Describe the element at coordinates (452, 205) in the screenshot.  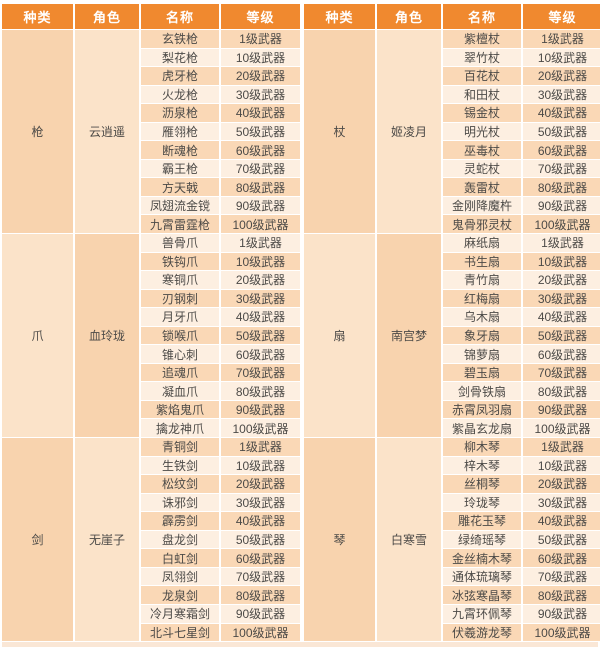
I see `table-row: 金刚降魔杵 90级武器` at that location.